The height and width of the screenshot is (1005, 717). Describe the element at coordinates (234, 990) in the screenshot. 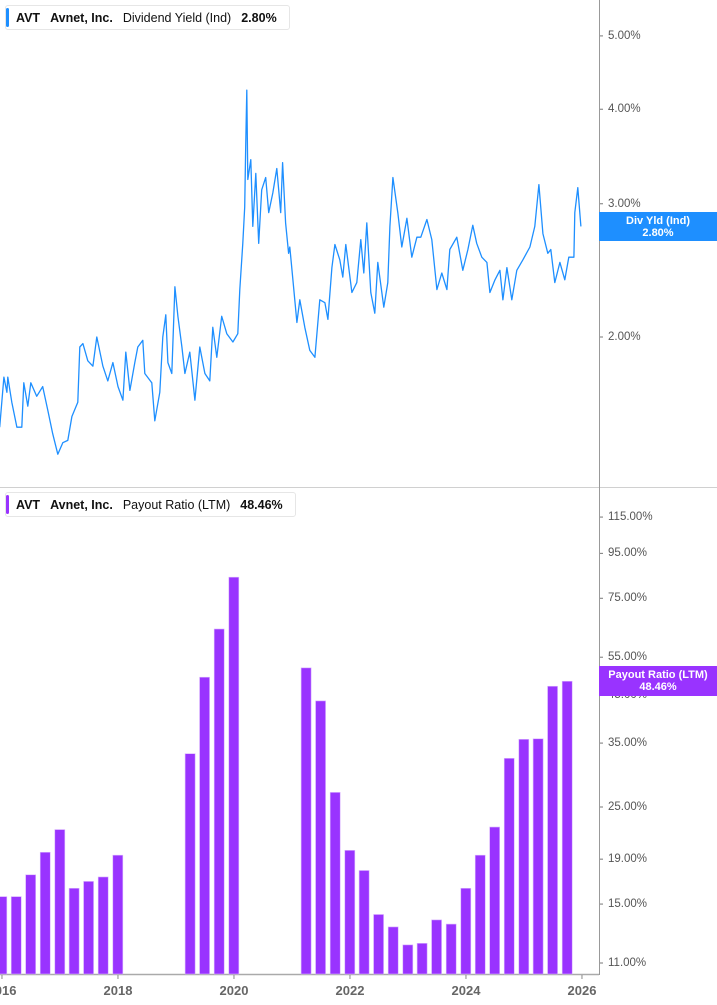

I see `x-tick-label: 2020` at that location.